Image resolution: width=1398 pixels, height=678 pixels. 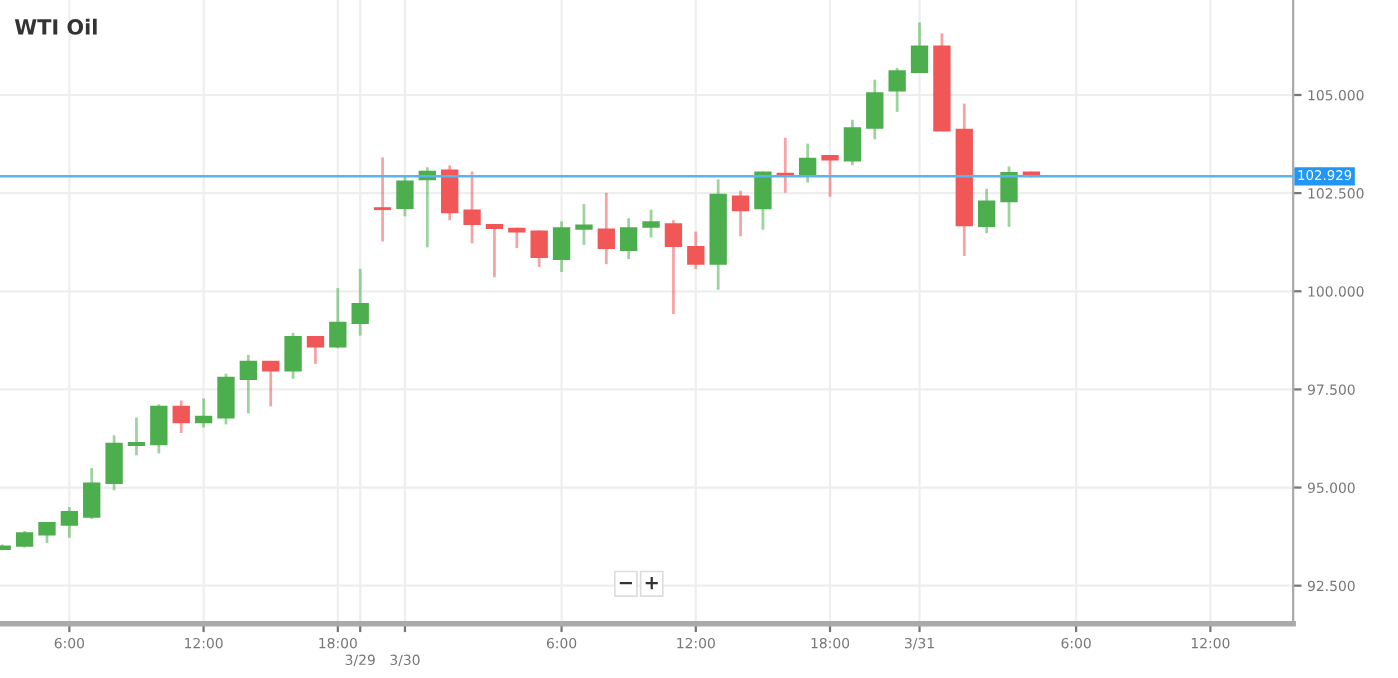 I want to click on annotation: −, so click(x=625, y=583).